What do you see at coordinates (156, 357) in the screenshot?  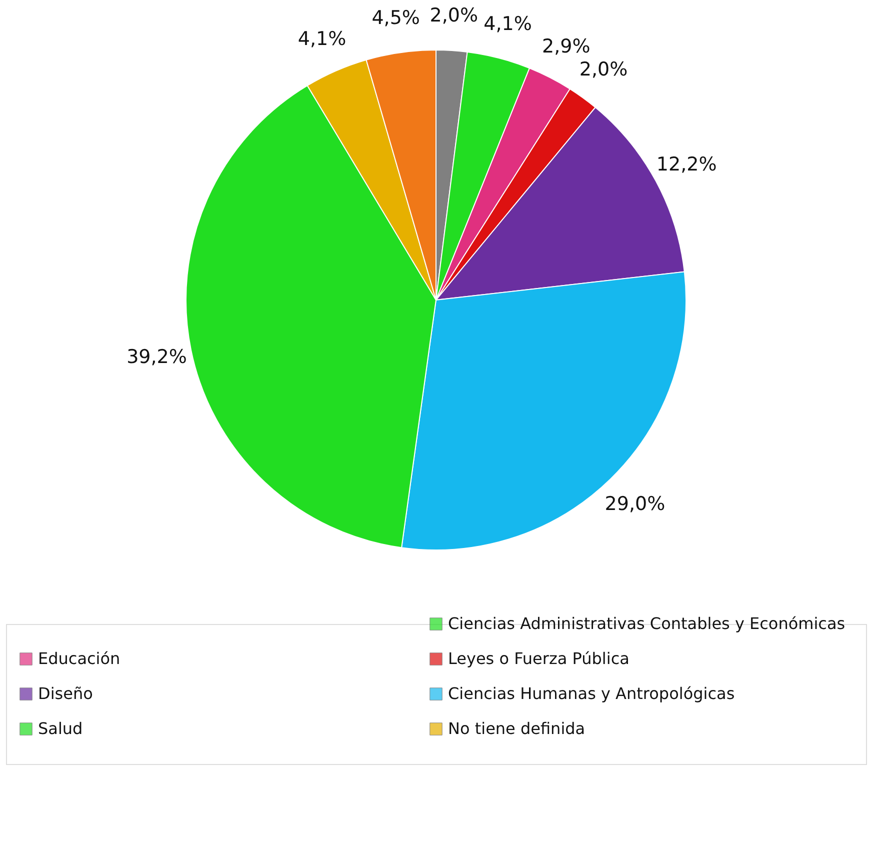 I see `data-label: 39,2%` at bounding box center [156, 357].